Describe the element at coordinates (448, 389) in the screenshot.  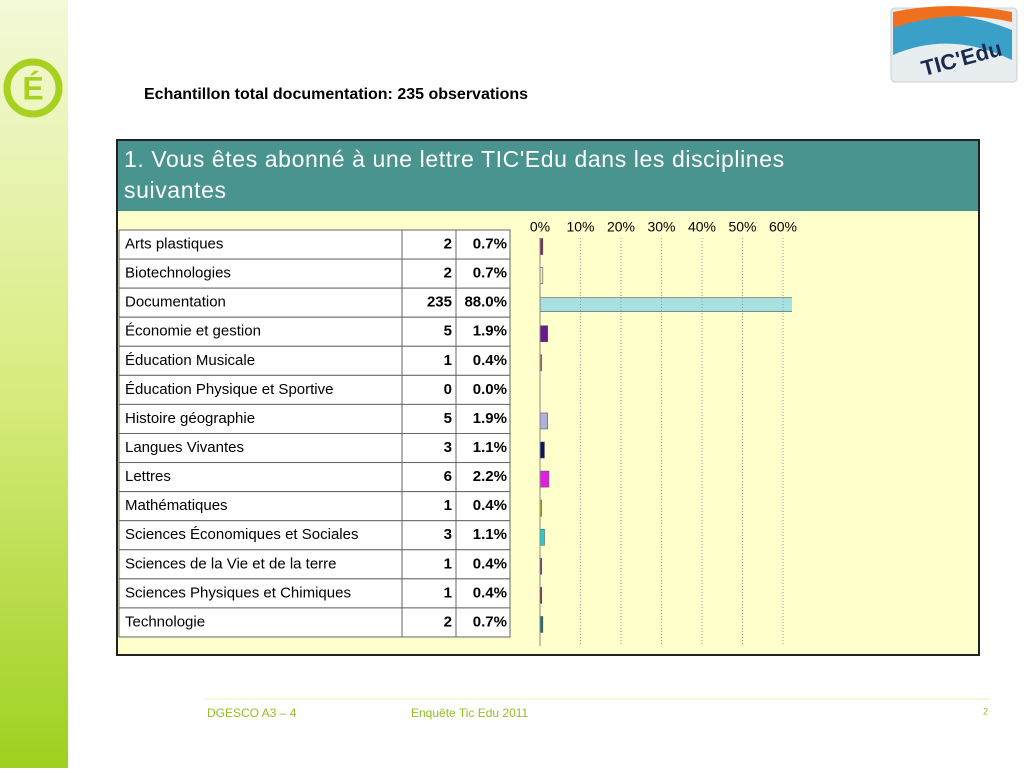
I see `count-cell: 0` at that location.